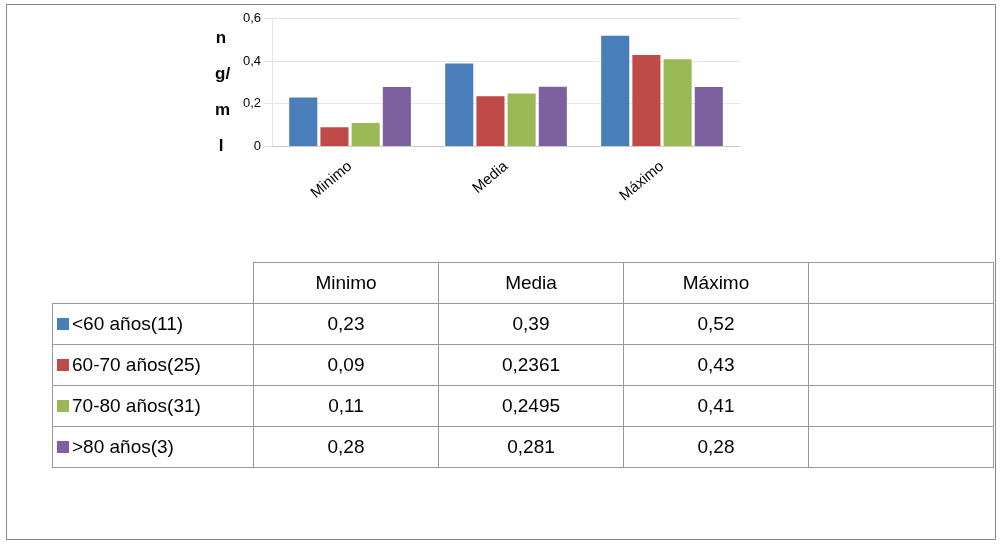  What do you see at coordinates (346, 365) in the screenshot?
I see `data-label: 0,09` at bounding box center [346, 365].